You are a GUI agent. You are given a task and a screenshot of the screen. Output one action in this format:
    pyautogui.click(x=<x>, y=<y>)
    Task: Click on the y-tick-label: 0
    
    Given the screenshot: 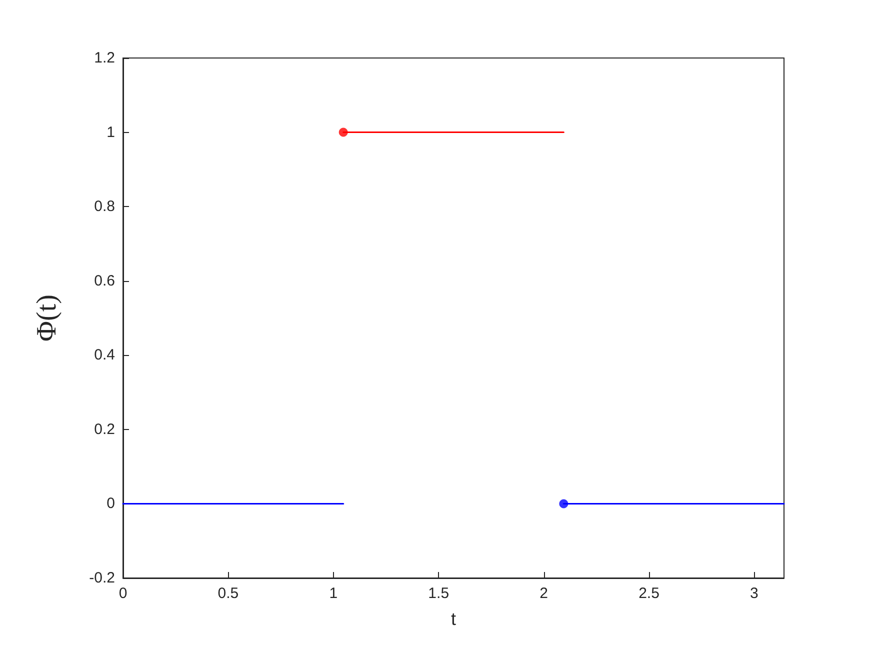 What is the action you would take?
    pyautogui.click(x=110, y=503)
    